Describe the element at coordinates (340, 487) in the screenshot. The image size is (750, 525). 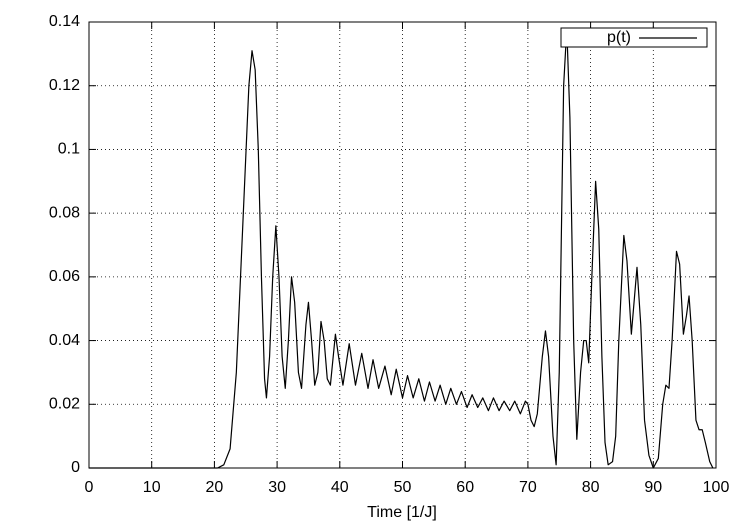
I see `x-tick-label: 40` at that location.